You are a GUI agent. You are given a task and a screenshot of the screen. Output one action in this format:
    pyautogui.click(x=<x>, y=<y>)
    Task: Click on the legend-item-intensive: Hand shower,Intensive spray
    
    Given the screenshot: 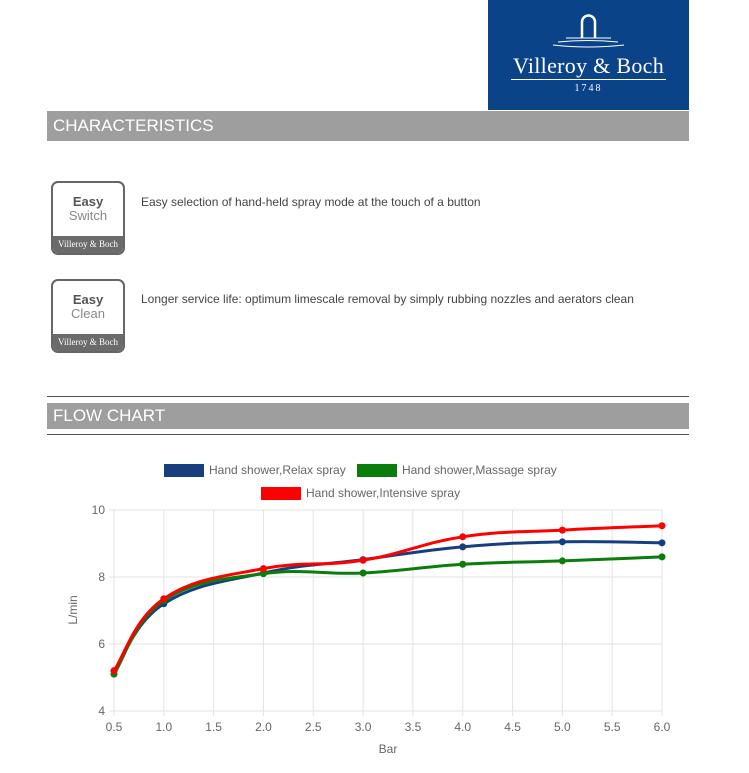 What is the action you would take?
    pyautogui.click(x=360, y=493)
    